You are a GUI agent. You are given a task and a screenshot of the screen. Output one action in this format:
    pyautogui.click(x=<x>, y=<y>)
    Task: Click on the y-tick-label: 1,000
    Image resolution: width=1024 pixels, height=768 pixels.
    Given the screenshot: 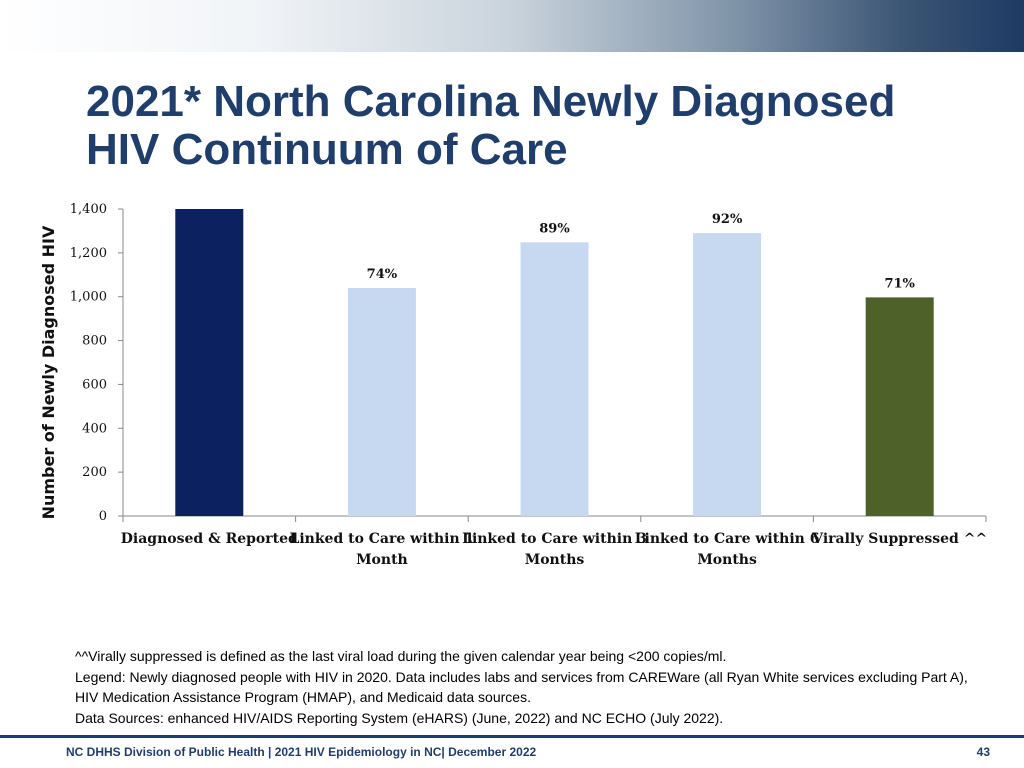 What is the action you would take?
    pyautogui.click(x=88, y=297)
    